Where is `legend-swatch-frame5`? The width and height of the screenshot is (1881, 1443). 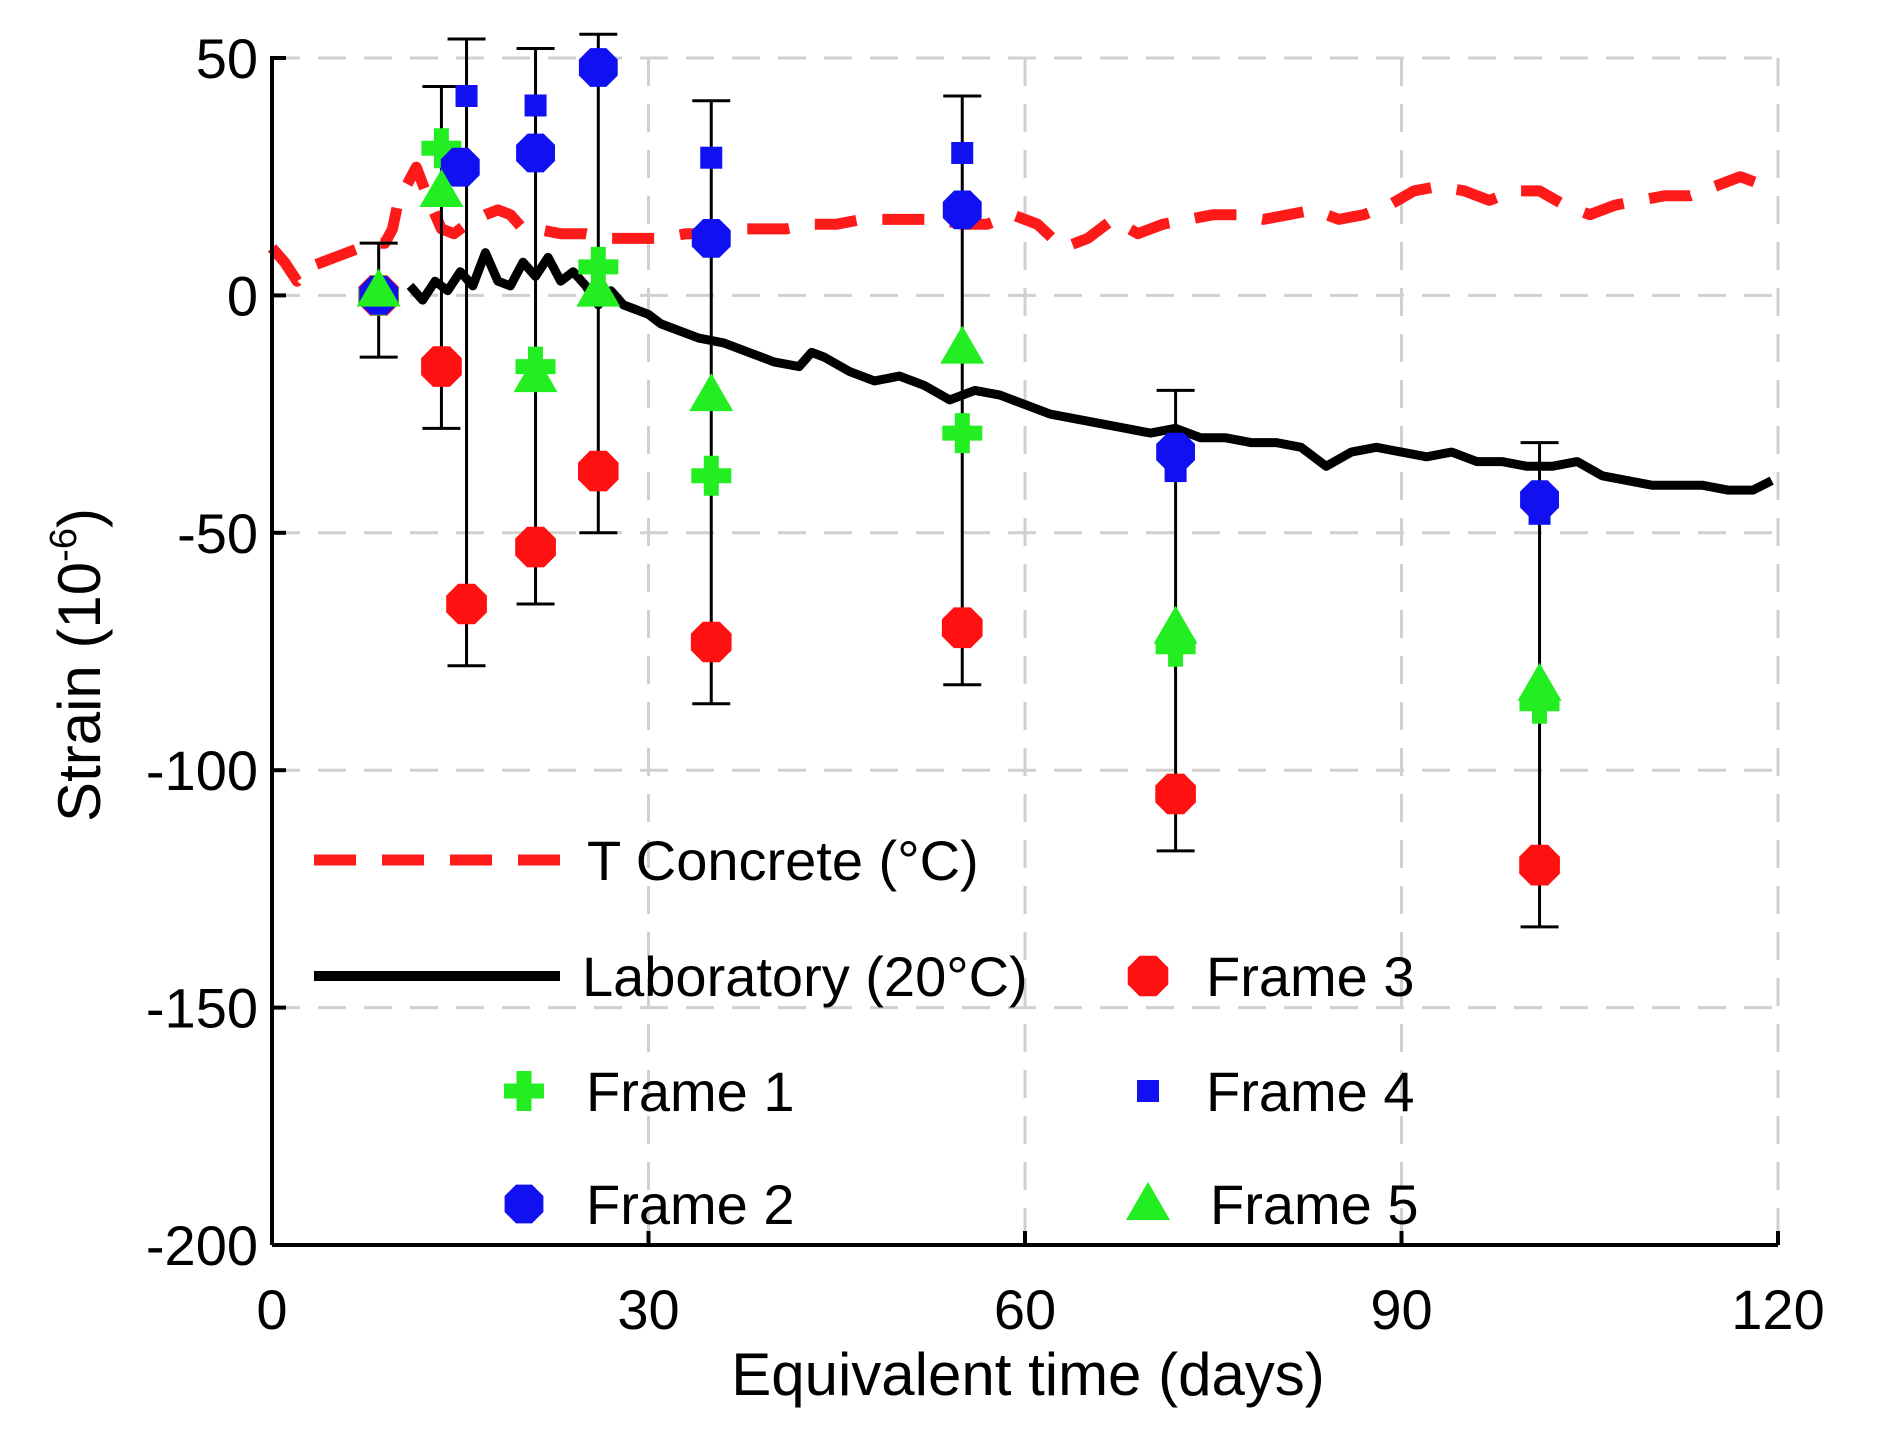
legend-swatch-frame5 is located at coordinates (1148, 1201).